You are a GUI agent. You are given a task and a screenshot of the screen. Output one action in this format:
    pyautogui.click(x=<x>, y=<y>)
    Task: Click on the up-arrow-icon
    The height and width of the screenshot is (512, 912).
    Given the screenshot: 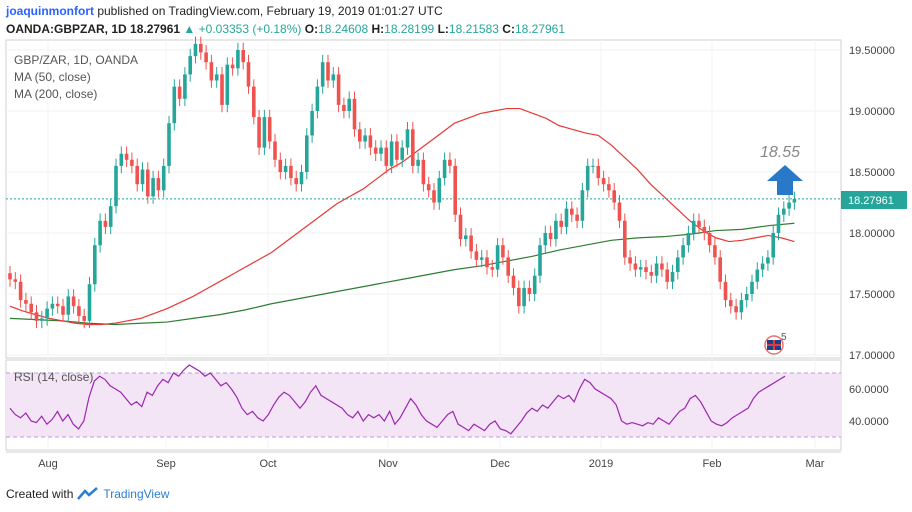 What is the action you would take?
    pyautogui.click(x=785, y=180)
    